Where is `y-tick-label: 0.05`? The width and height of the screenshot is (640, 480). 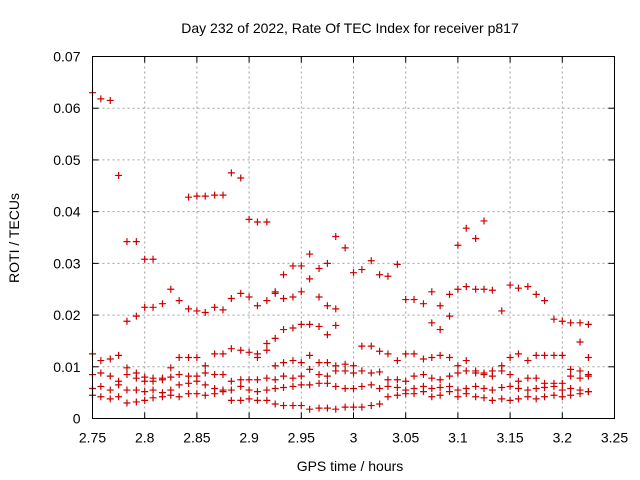 y-tick-label: 0.05 is located at coordinates (66, 160).